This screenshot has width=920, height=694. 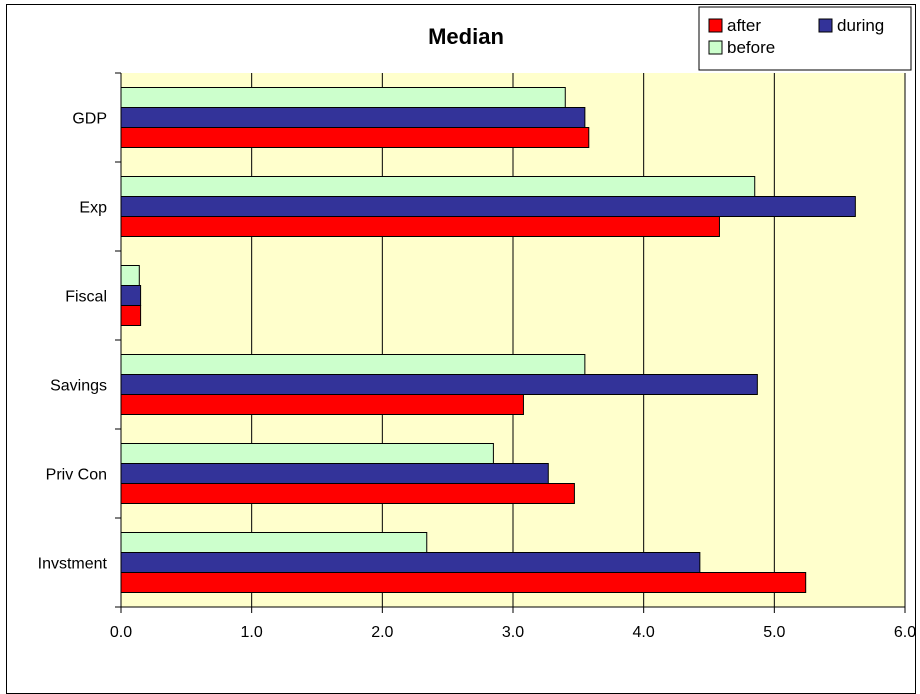 I want to click on bar-after-savings, so click(x=322, y=404).